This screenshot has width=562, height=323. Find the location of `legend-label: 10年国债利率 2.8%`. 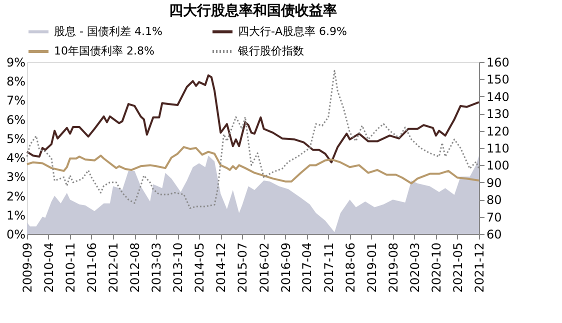

legend-label: 10年国债利率 2.8% is located at coordinates (104, 51).